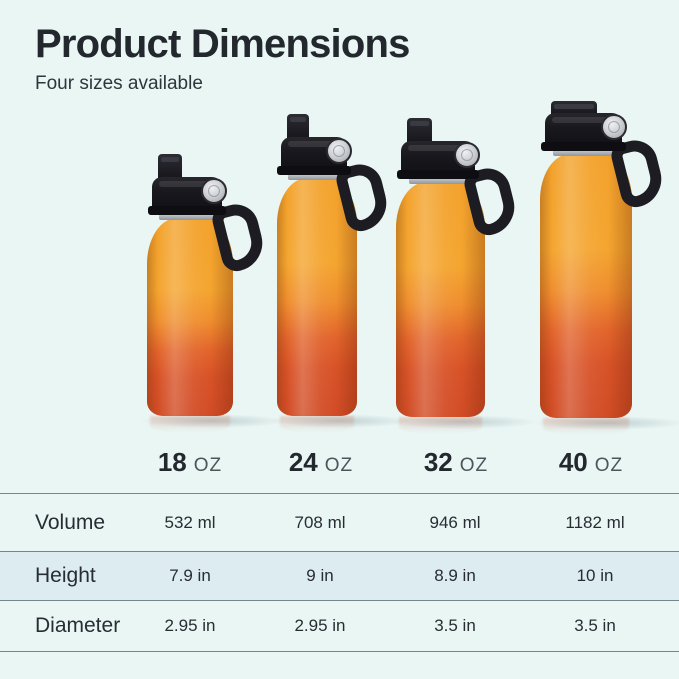 This screenshot has width=679, height=679. I want to click on row-label: Diameter, so click(78, 625).